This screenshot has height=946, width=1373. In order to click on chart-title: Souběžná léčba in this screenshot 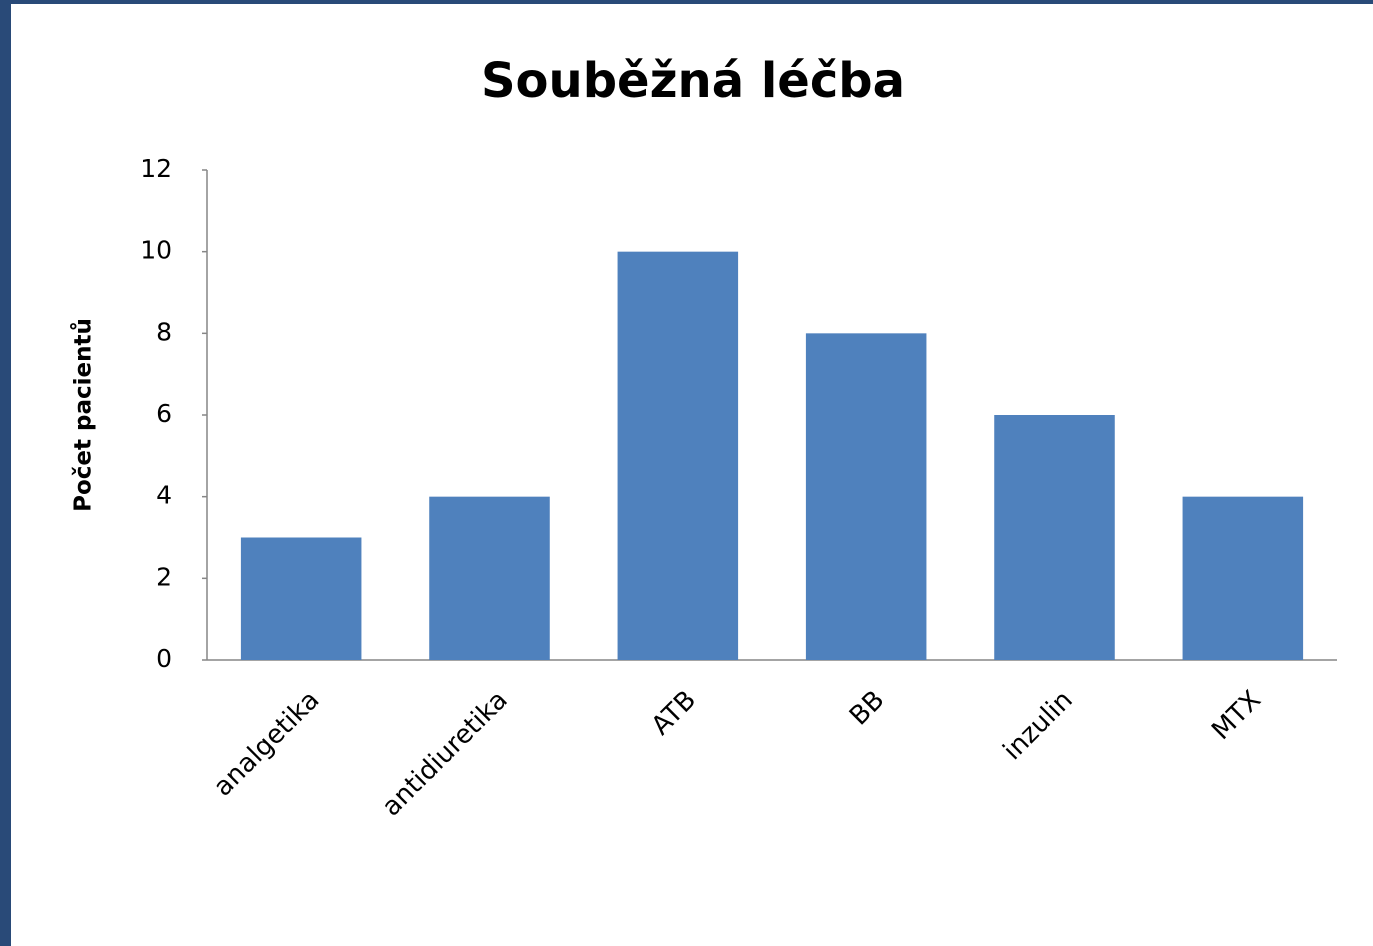, I will do `click(693, 81)`.